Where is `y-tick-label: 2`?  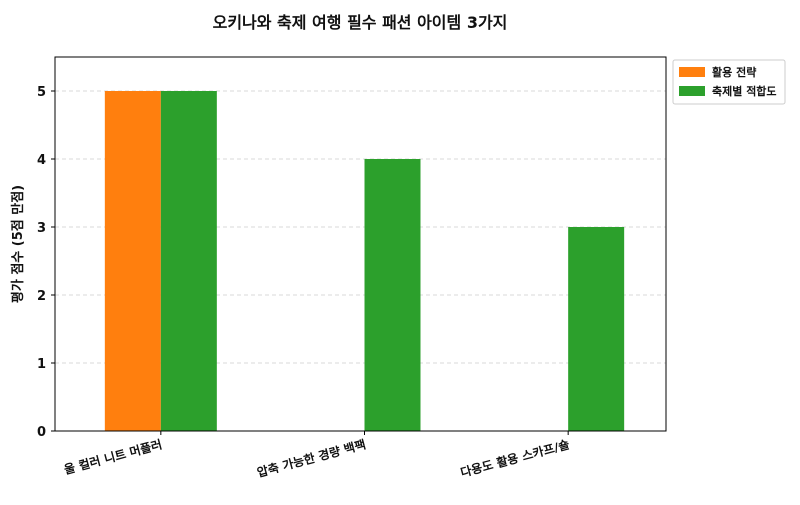
y-tick-label: 2 is located at coordinates (41, 296).